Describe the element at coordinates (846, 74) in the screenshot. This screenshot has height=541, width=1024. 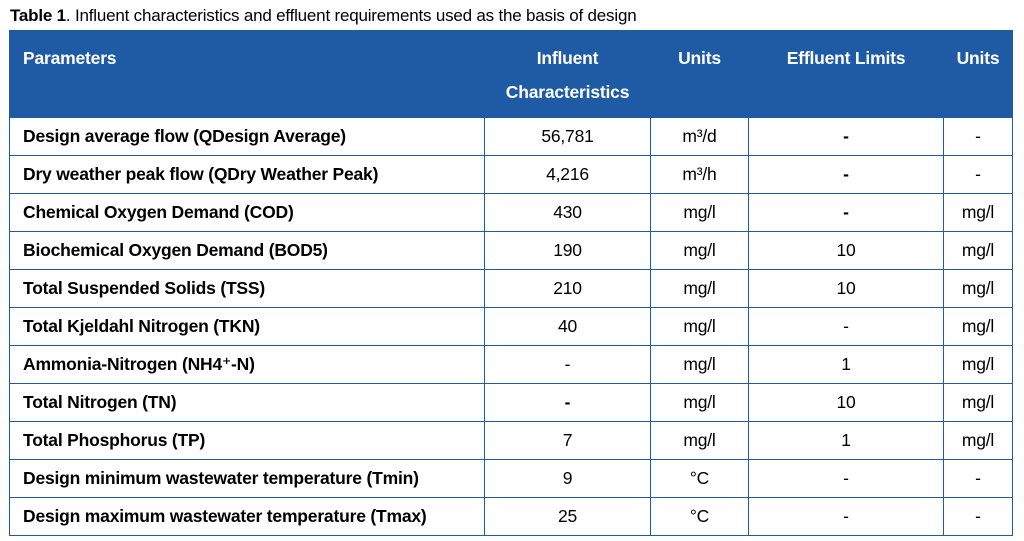
I see `header-effluent-limits: Effluent Limits` at that location.